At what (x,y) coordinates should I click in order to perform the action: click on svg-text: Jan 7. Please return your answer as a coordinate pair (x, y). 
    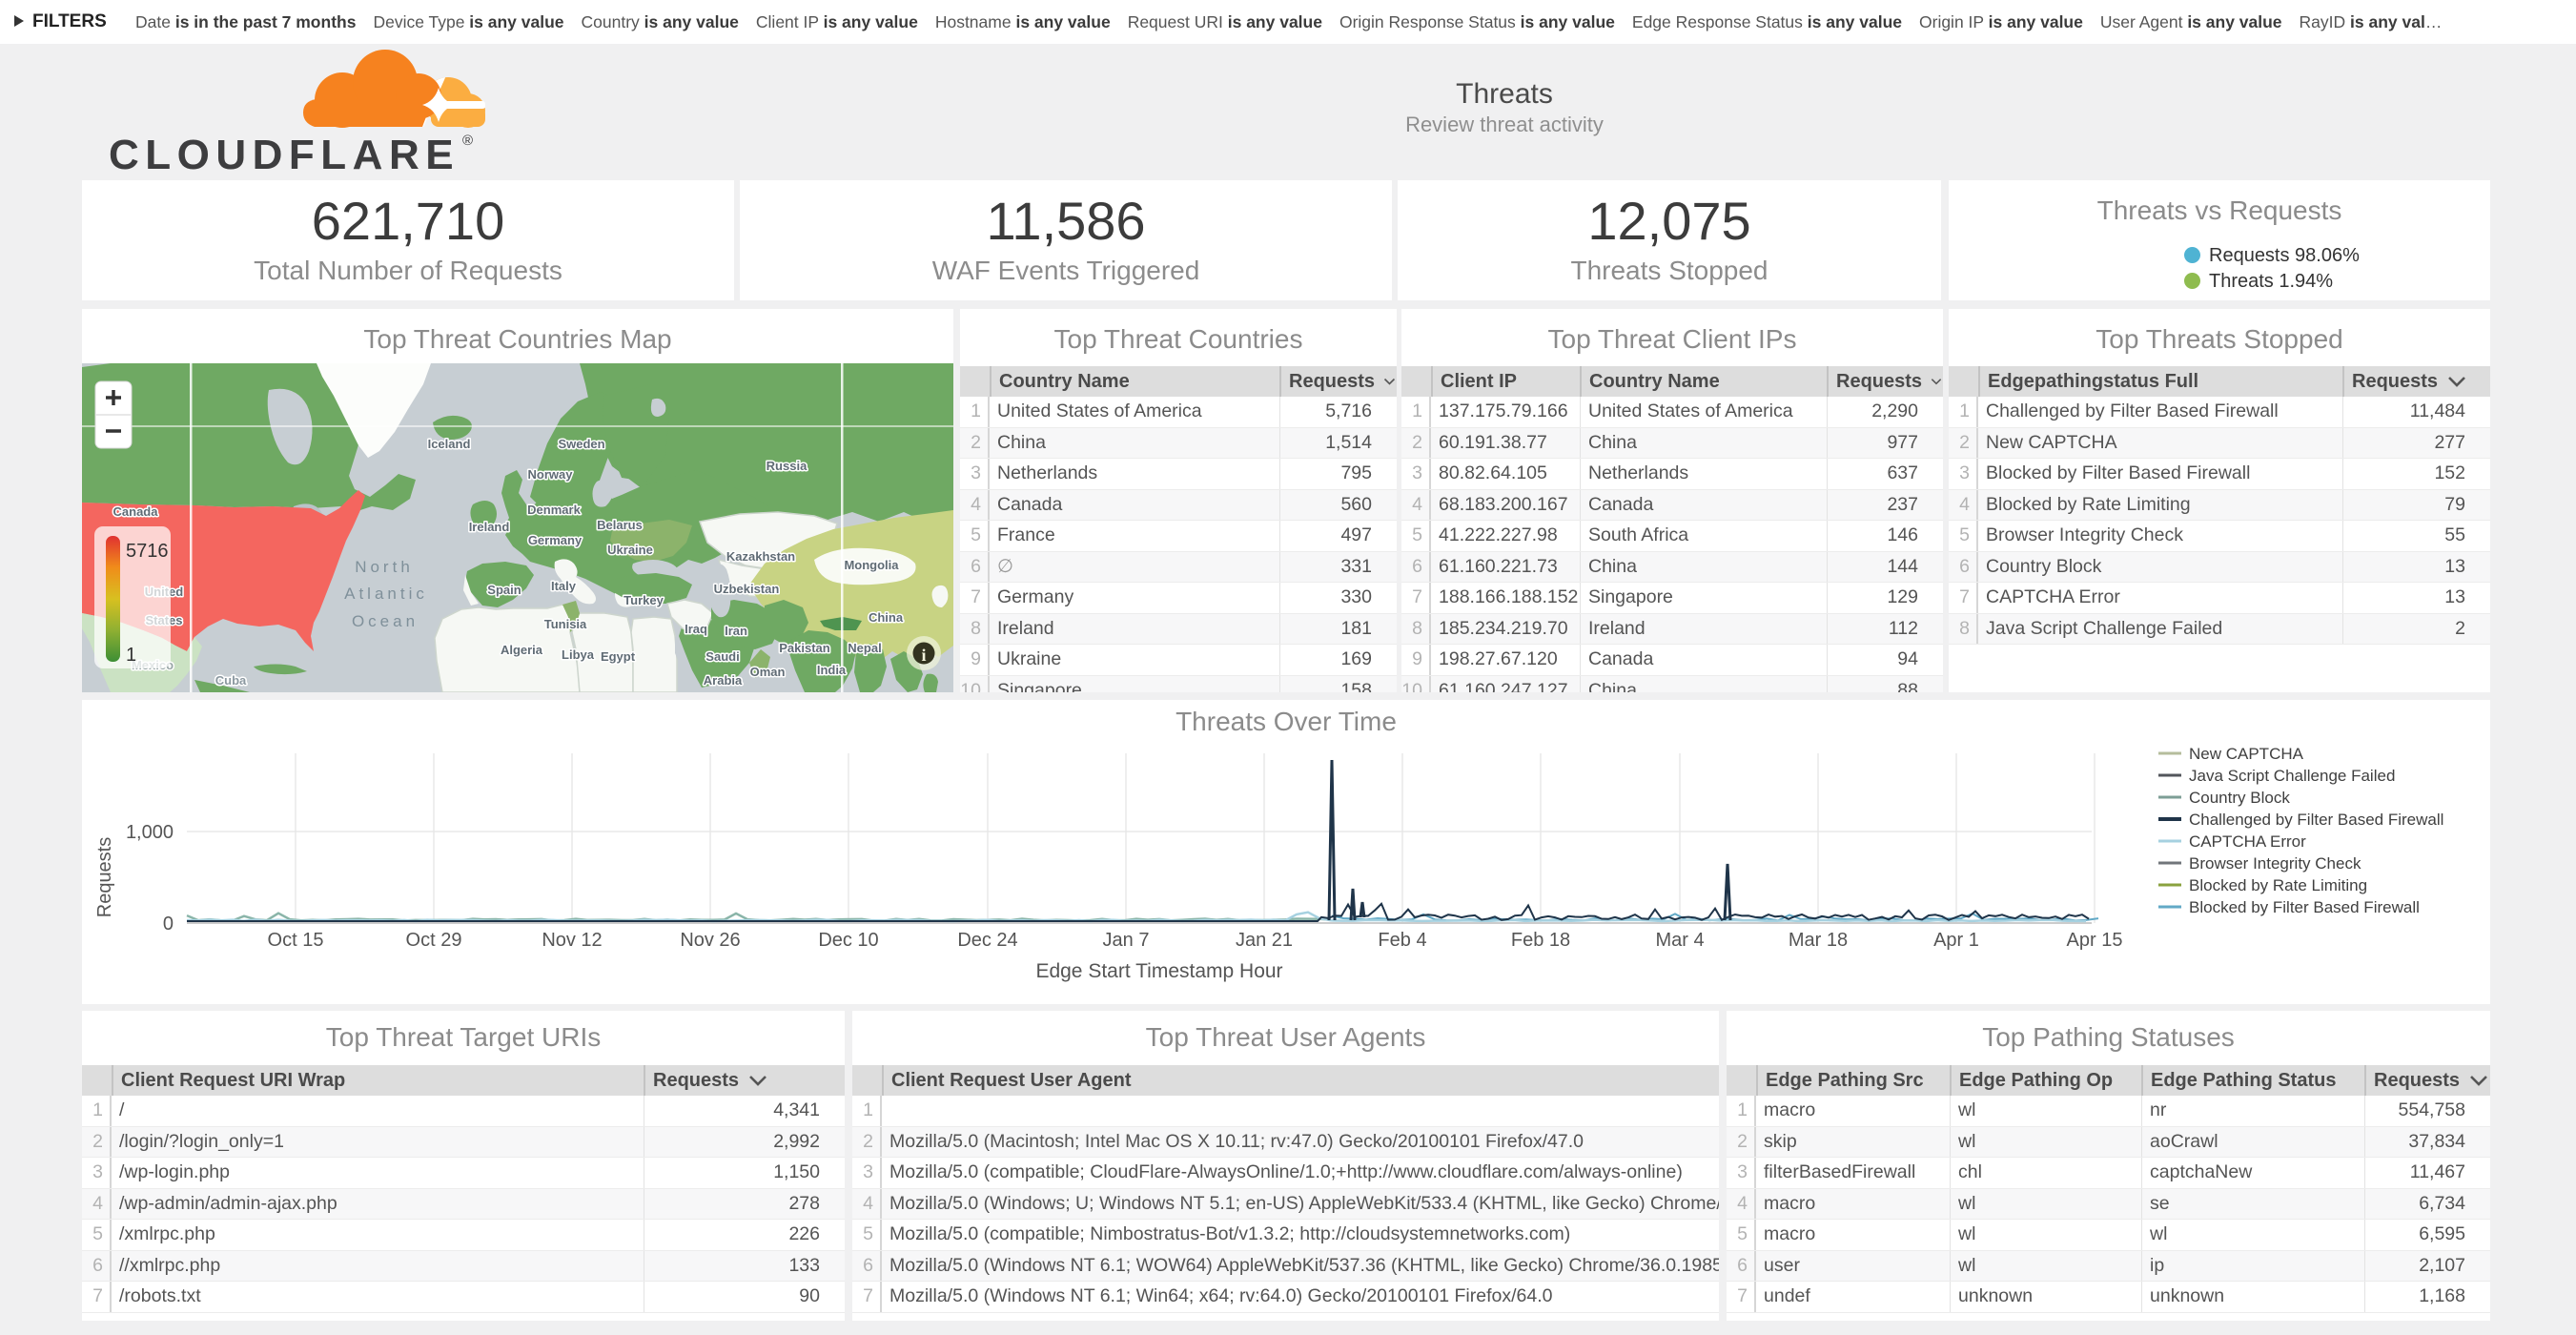
    Looking at the image, I should click on (1126, 940).